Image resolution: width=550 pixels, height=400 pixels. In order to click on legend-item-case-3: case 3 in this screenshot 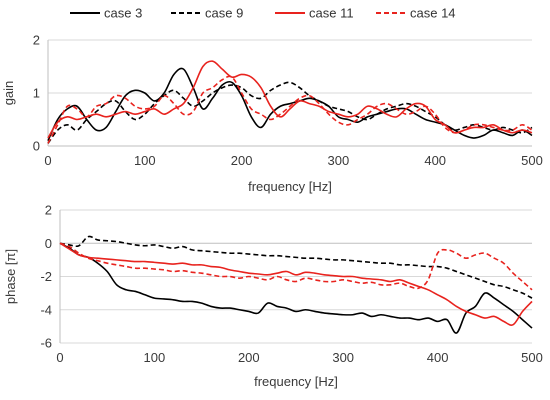, I will do `click(106, 13)`.